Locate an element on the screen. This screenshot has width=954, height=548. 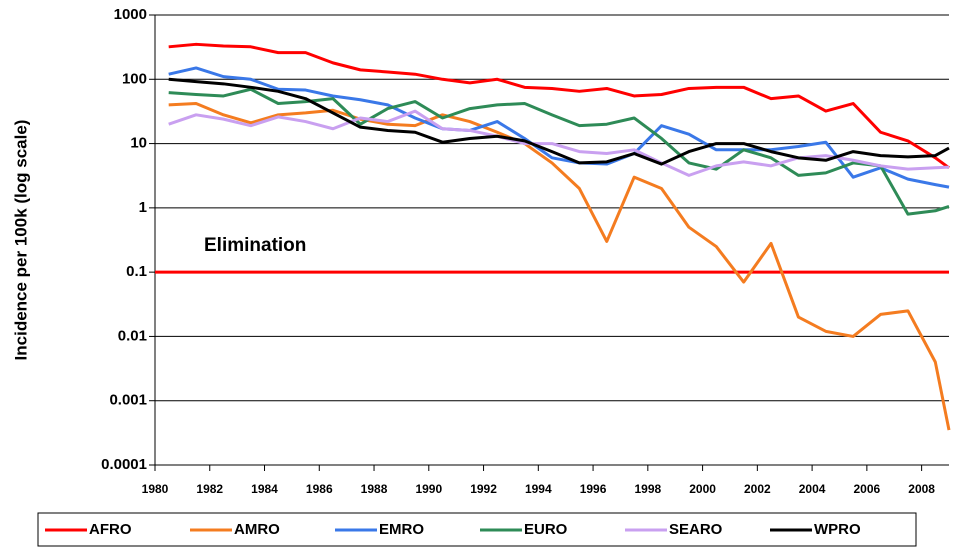
legend-label: WPRO is located at coordinates (837, 529).